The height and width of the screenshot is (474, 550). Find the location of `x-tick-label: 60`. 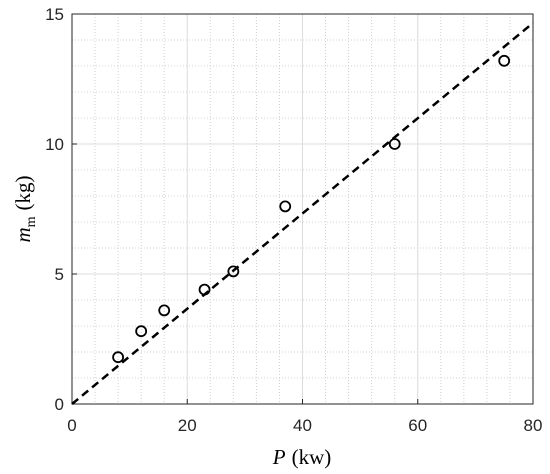

x-tick-label: 60 is located at coordinates (417, 425).